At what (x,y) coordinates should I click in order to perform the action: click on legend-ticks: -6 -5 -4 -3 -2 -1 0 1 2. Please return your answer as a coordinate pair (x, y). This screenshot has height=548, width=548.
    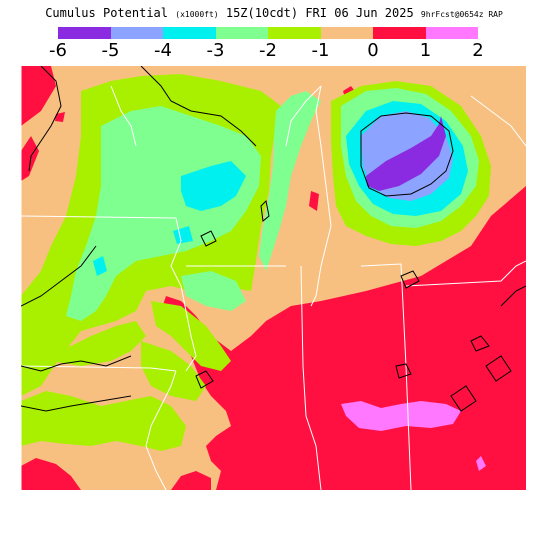
    Looking at the image, I should click on (274, 51).